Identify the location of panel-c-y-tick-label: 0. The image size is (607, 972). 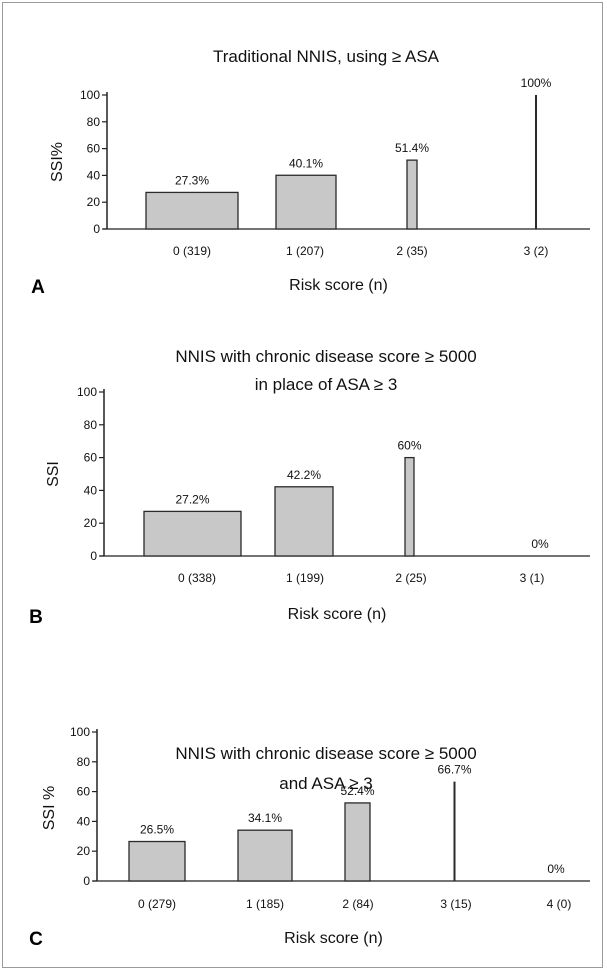
(86, 881).